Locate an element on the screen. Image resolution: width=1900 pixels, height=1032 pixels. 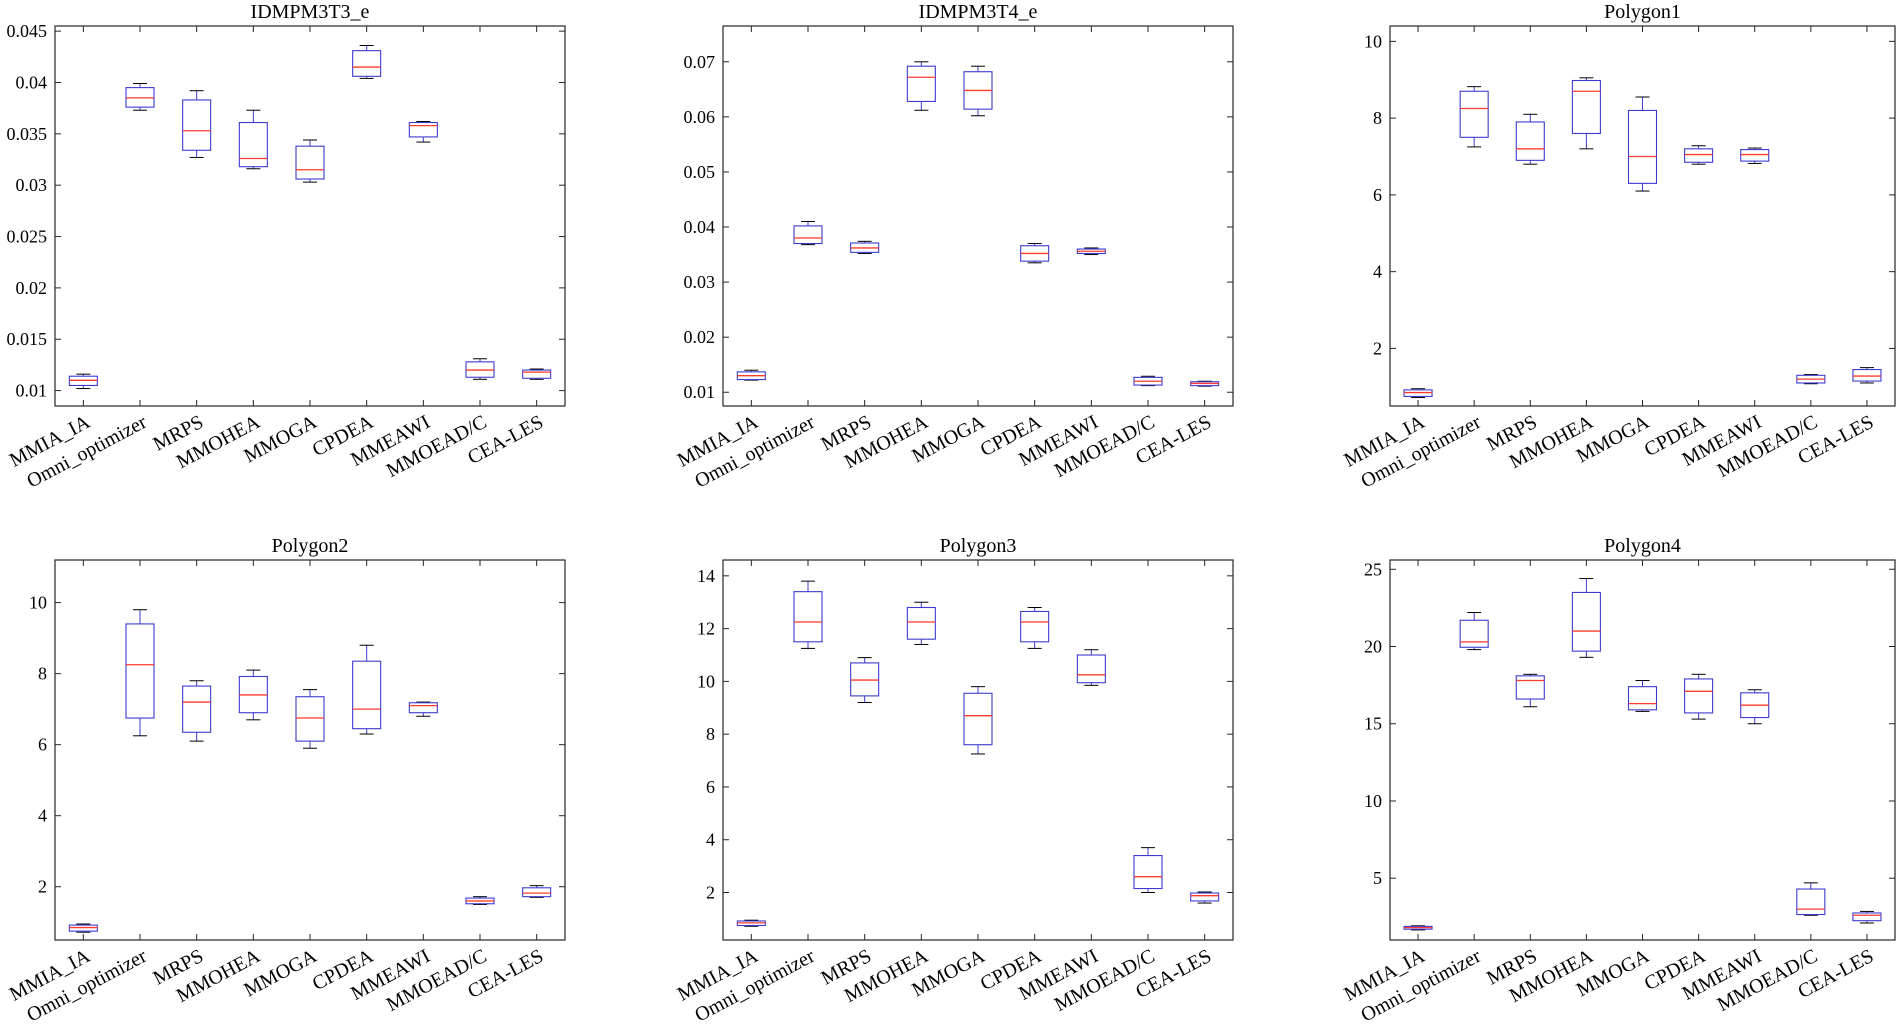
y-tick-label: 5 is located at coordinates (1377, 878).